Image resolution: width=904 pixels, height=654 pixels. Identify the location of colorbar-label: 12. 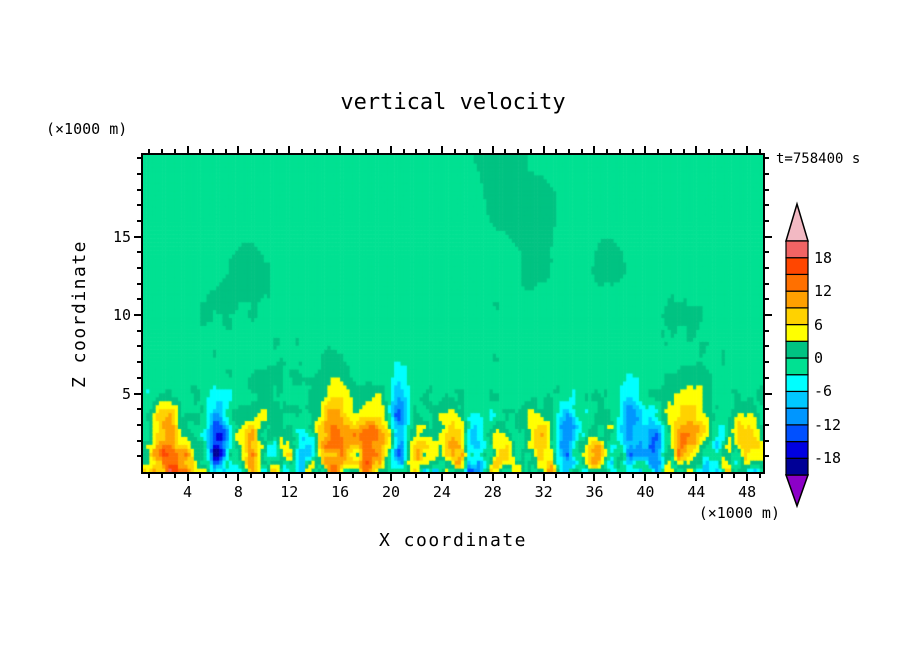
(823, 291).